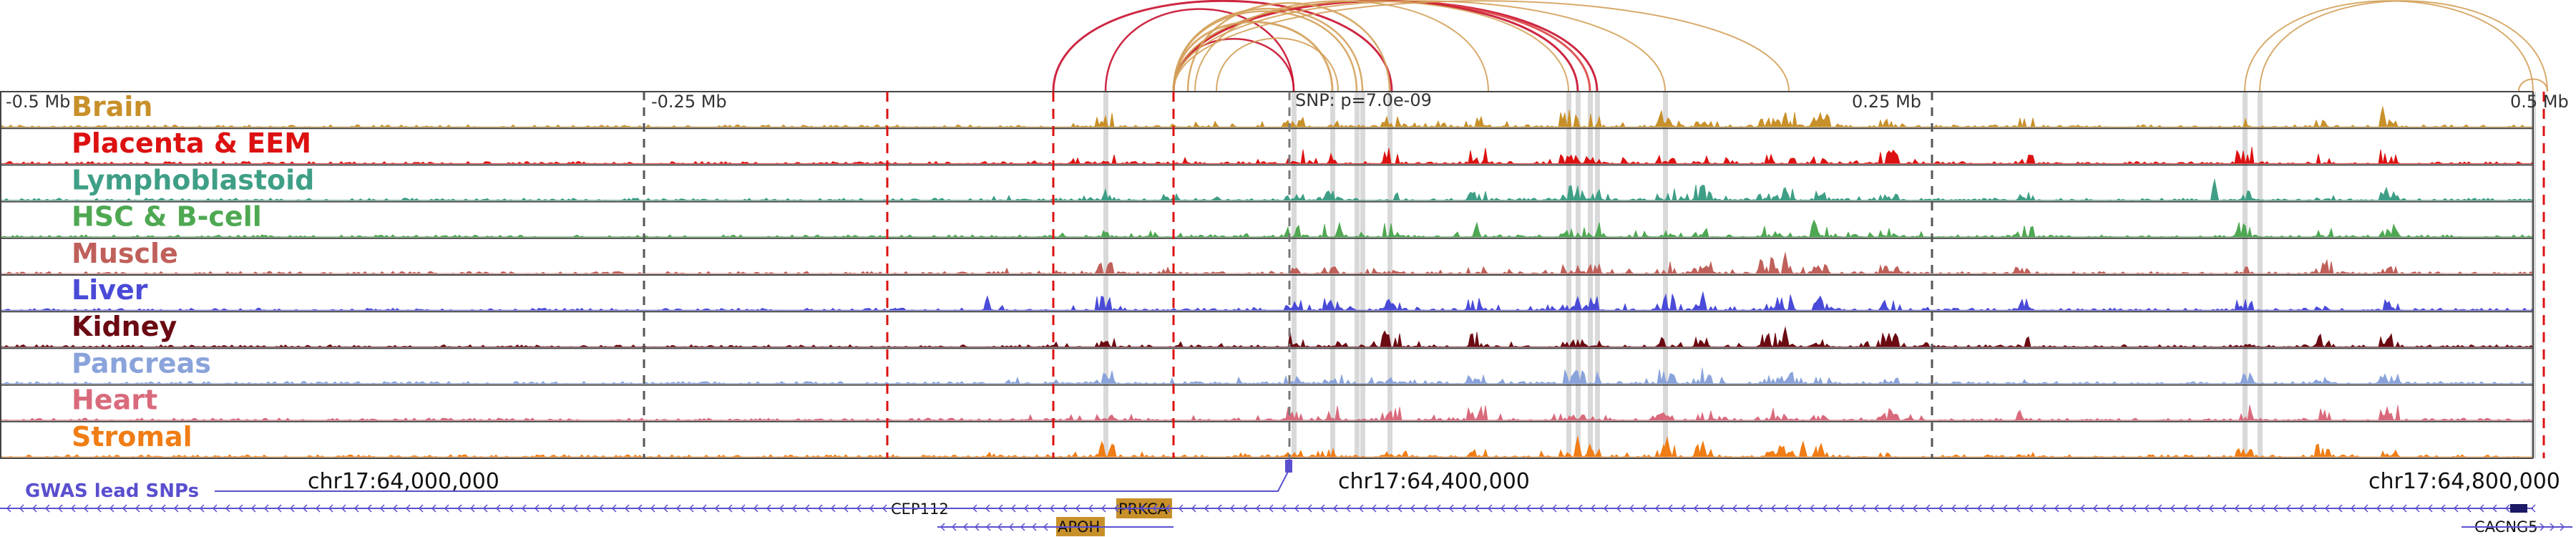 This screenshot has height=537, width=2576. Describe the element at coordinates (112, 106) in the screenshot. I see `track-label: Brain` at that location.